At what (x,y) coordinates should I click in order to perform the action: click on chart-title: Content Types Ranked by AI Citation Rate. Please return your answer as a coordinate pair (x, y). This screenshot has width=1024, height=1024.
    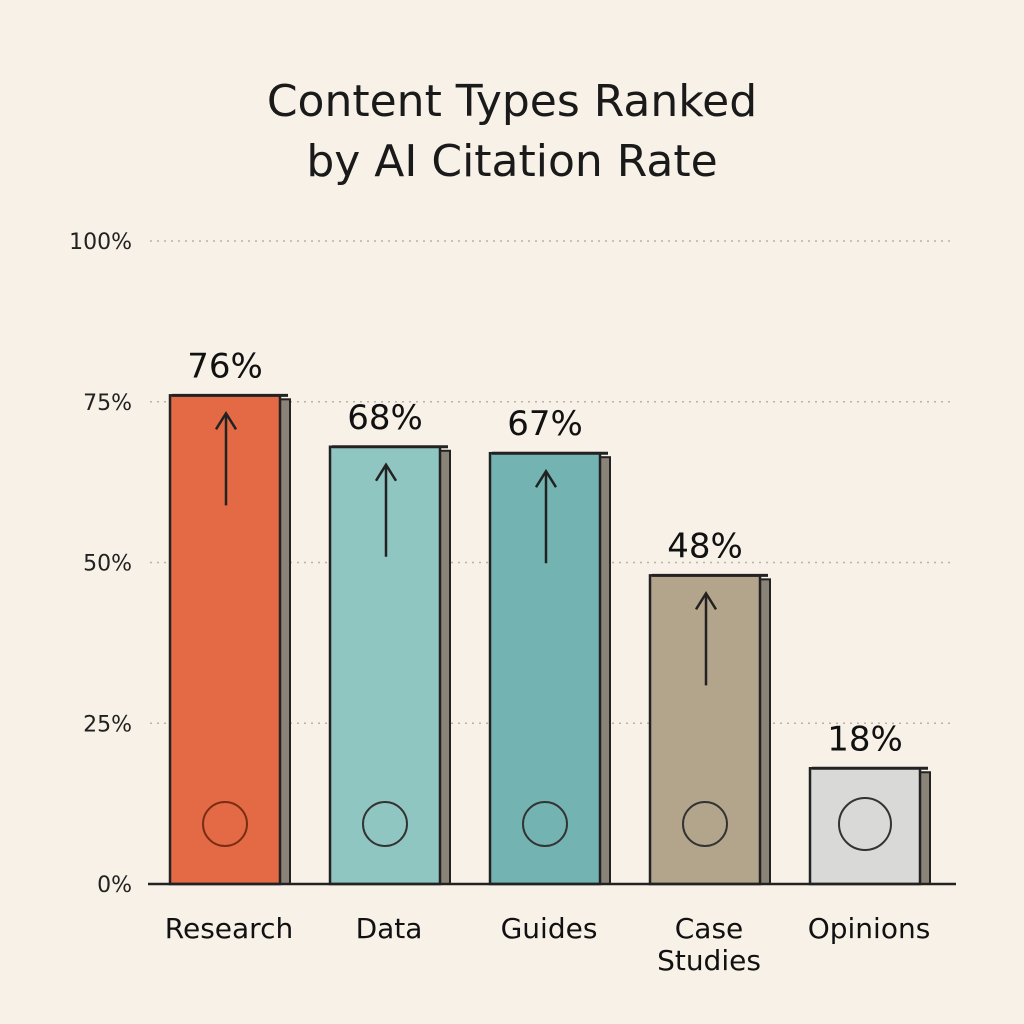
    Looking at the image, I should click on (512, 132).